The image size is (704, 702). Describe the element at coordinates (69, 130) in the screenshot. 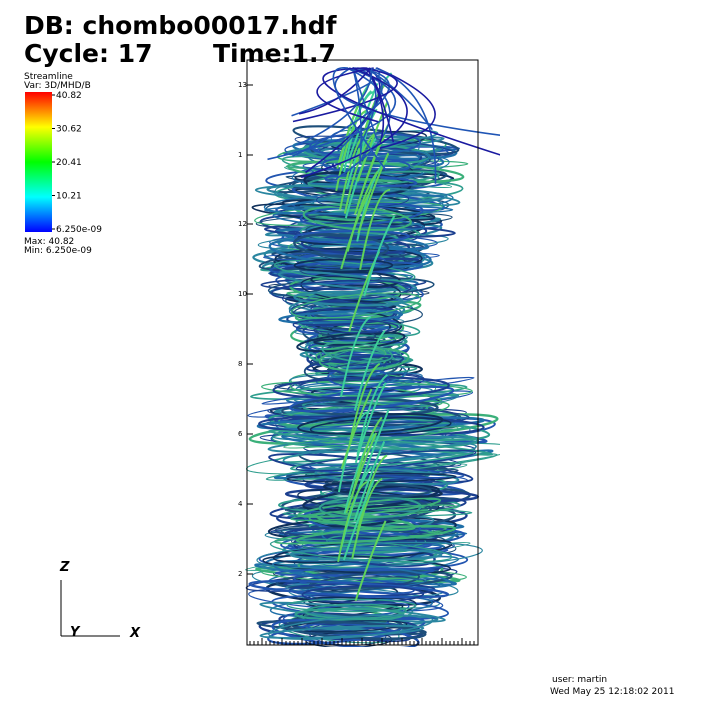

I see `color-bar-label: 30.62` at that location.